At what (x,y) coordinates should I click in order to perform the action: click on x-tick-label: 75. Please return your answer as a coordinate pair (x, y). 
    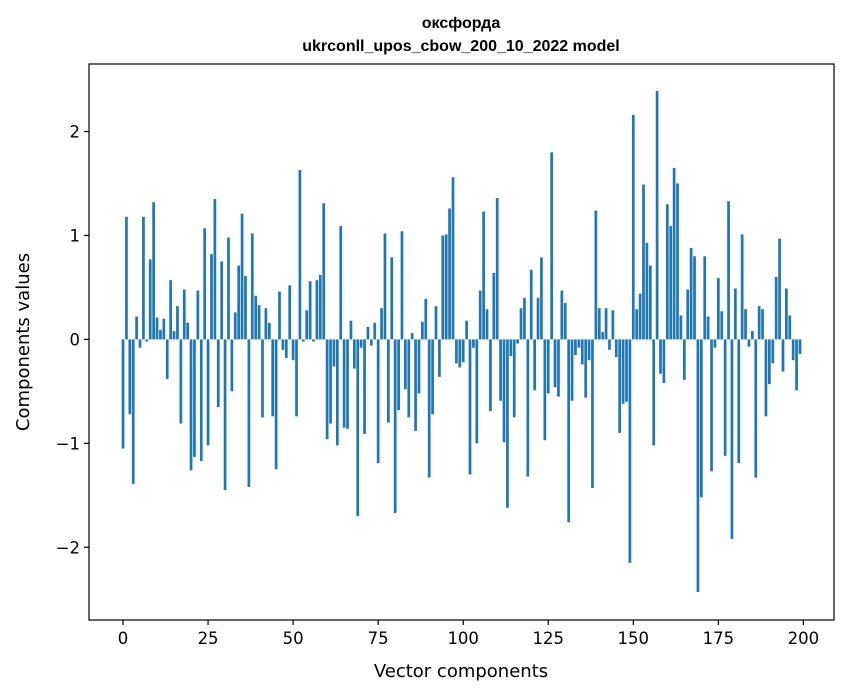
    Looking at the image, I should click on (378, 638).